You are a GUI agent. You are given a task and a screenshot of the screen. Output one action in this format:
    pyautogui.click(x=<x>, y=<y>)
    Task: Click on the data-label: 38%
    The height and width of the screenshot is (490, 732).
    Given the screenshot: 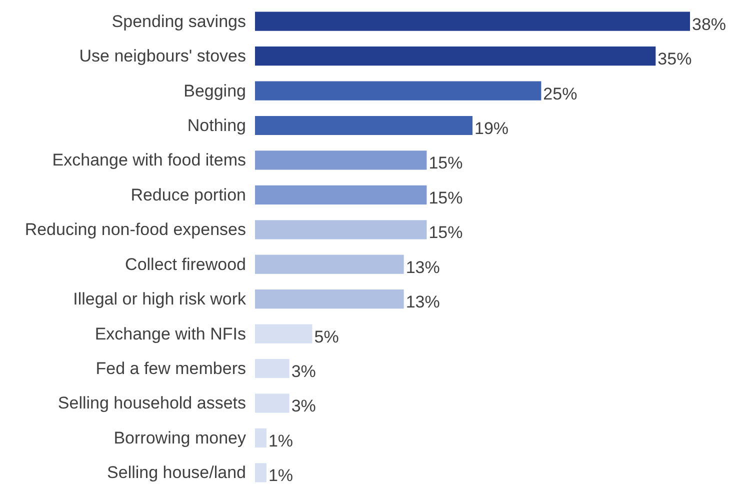 What is the action you would take?
    pyautogui.click(x=709, y=24)
    